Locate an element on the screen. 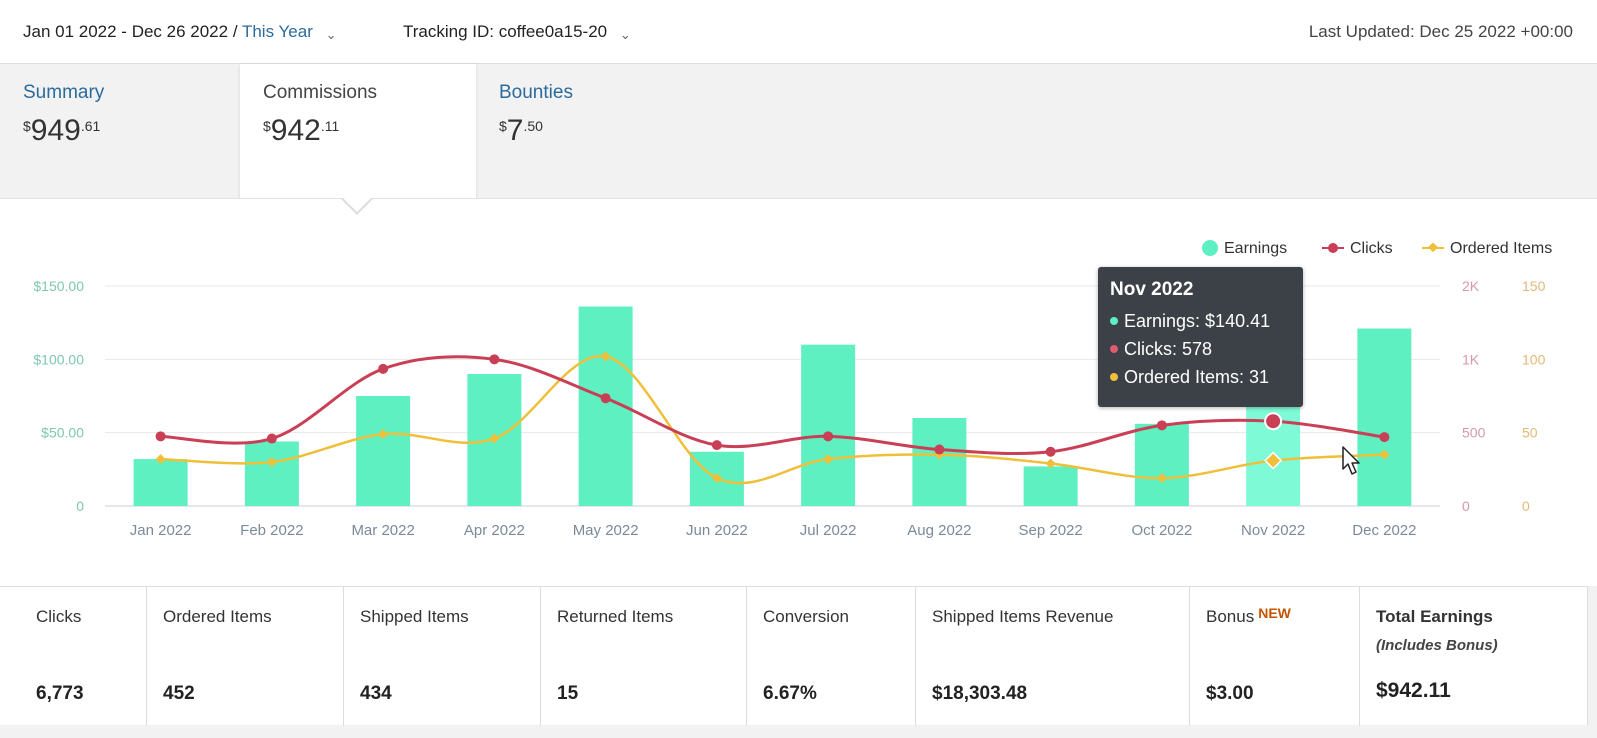 This screenshot has height=738, width=1597. right-axis-tick: 50 is located at coordinates (1530, 433).